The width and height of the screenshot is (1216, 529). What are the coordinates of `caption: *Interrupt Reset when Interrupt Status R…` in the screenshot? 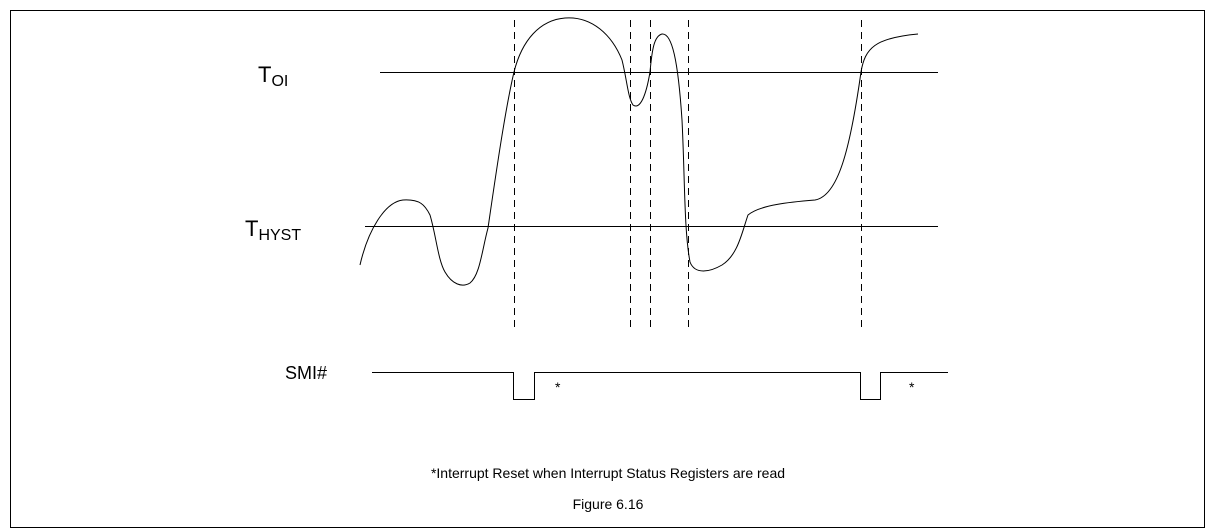 It's located at (608, 473).